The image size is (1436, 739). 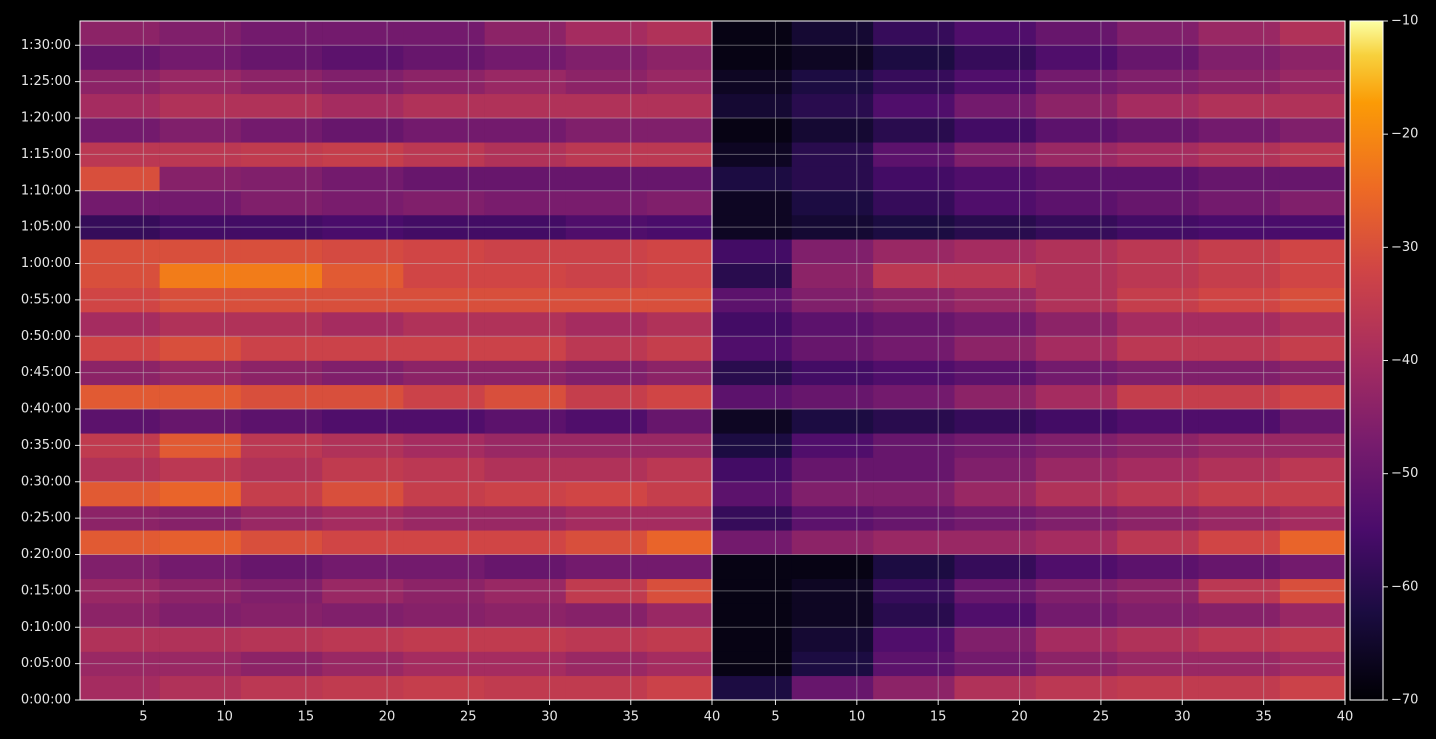 What do you see at coordinates (857, 717) in the screenshot?
I see `x-tick-label: 10` at bounding box center [857, 717].